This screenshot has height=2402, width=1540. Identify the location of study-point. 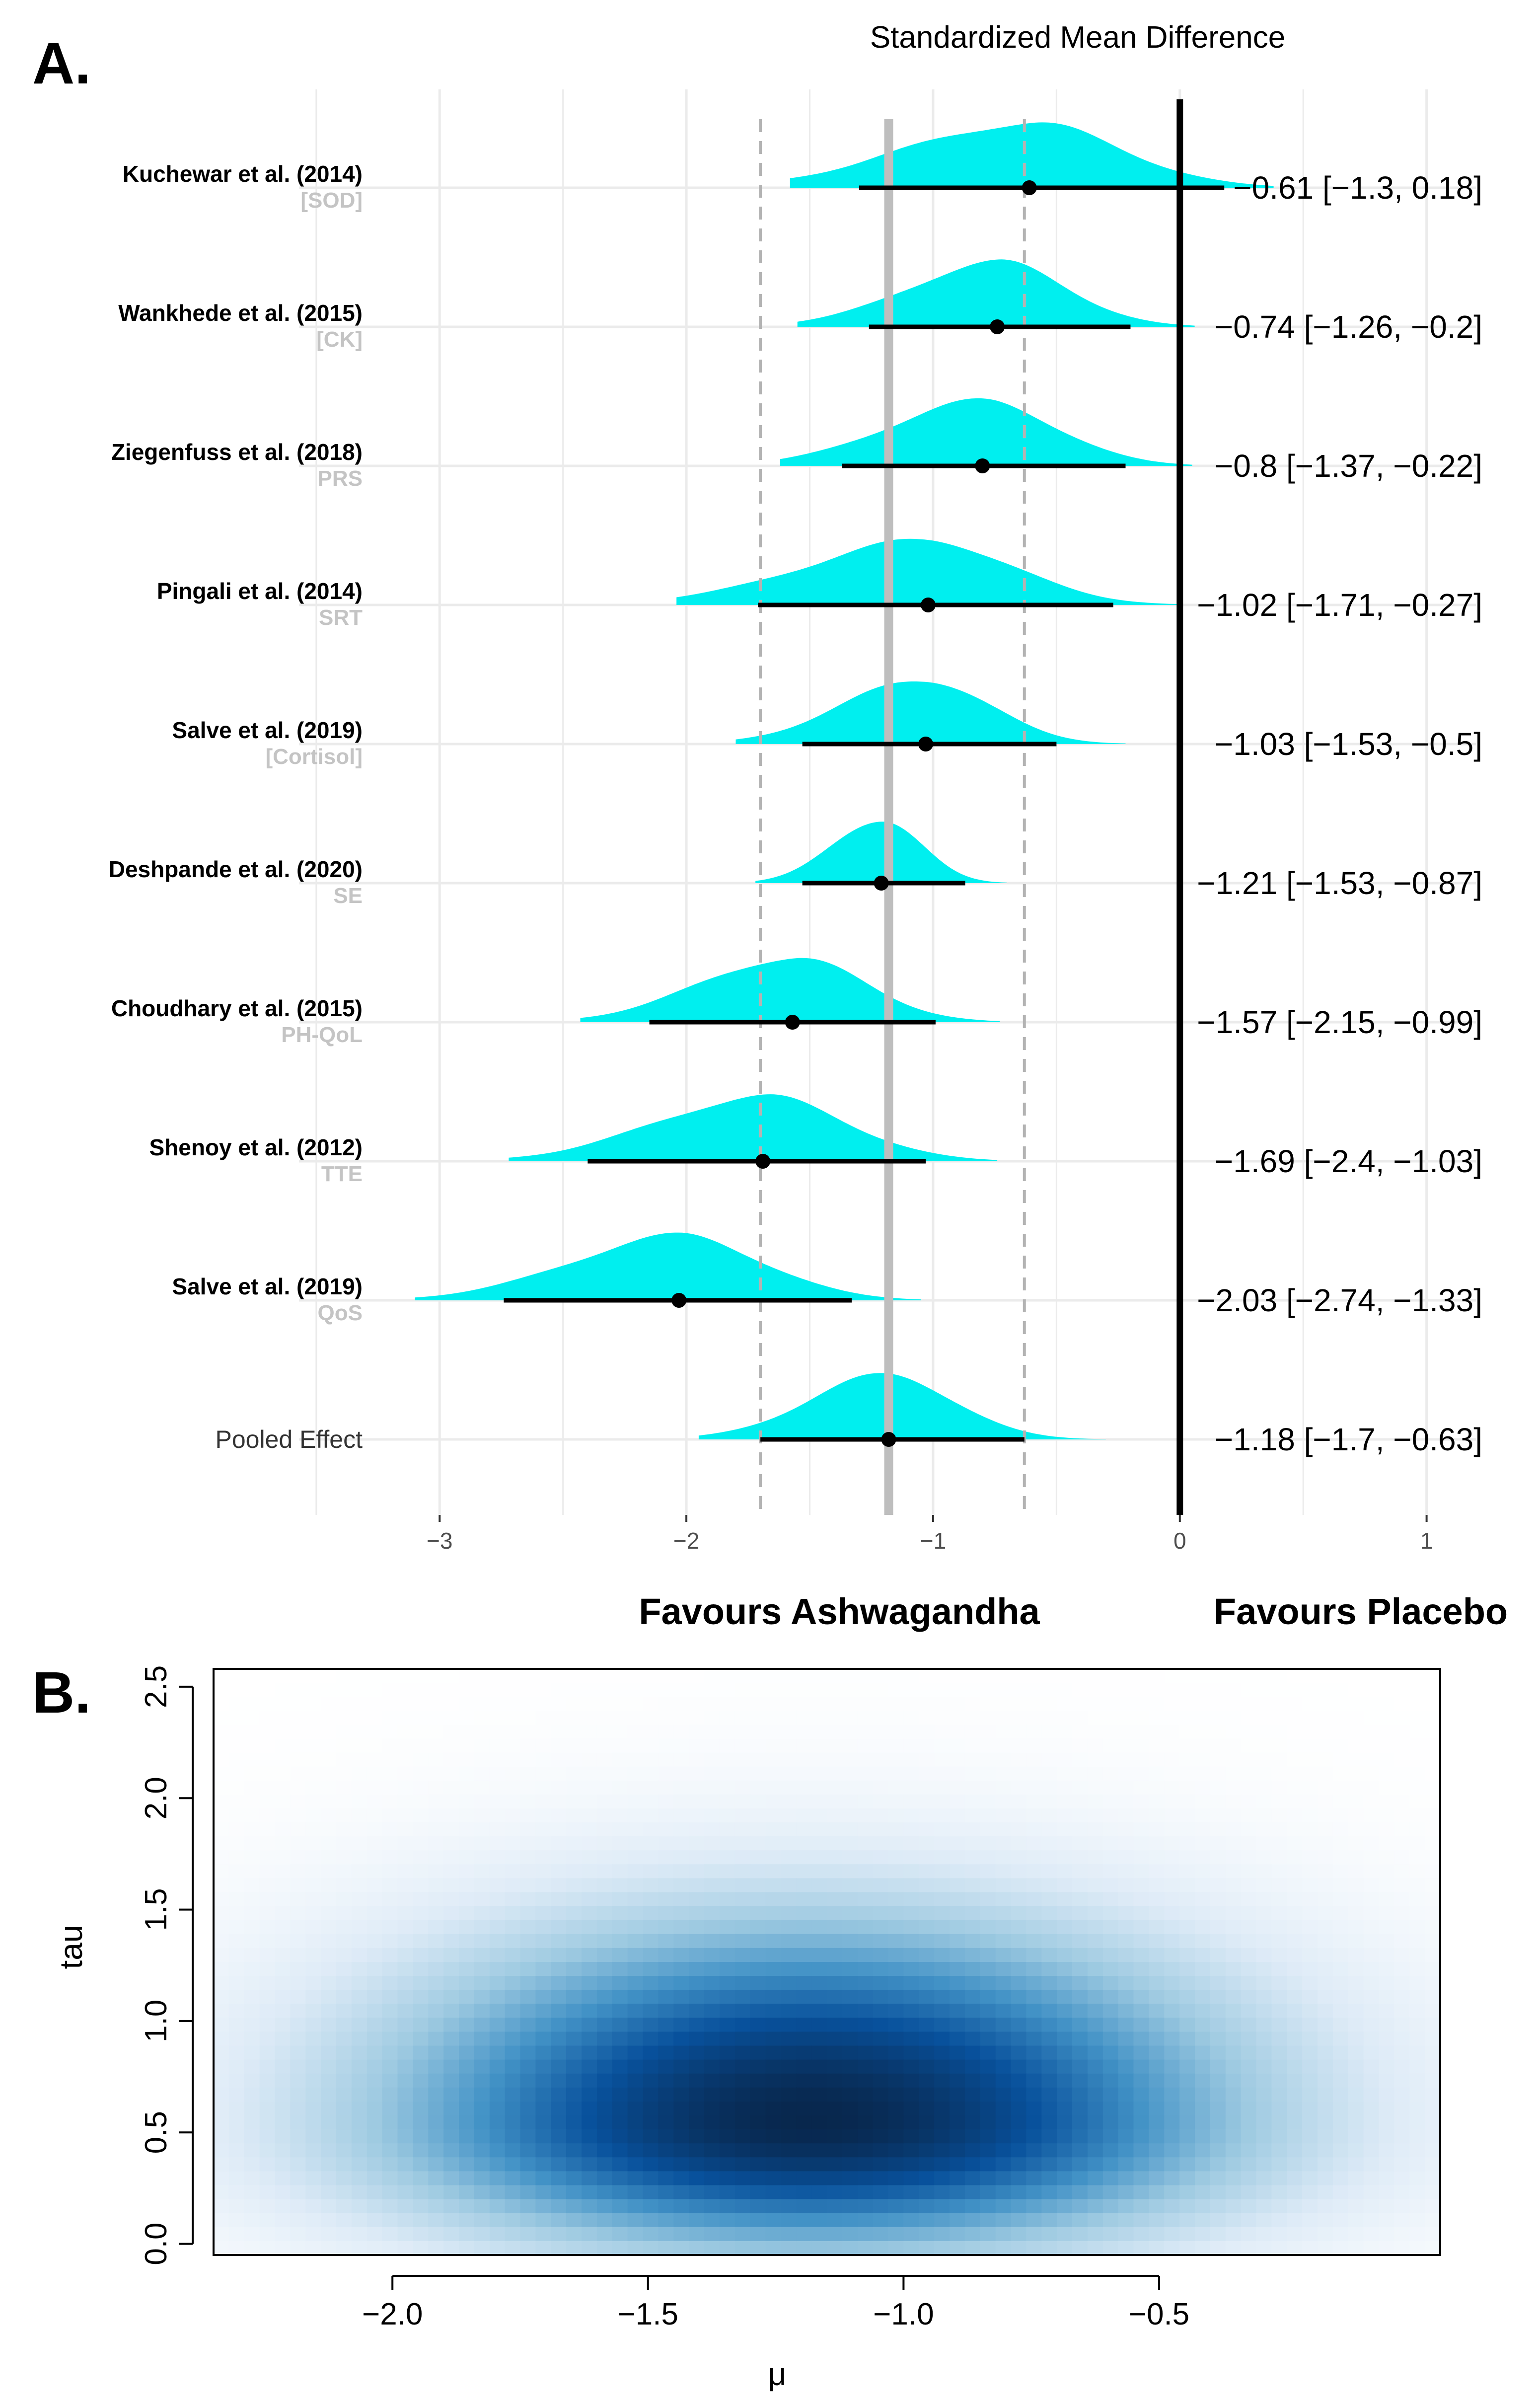
(926, 744).